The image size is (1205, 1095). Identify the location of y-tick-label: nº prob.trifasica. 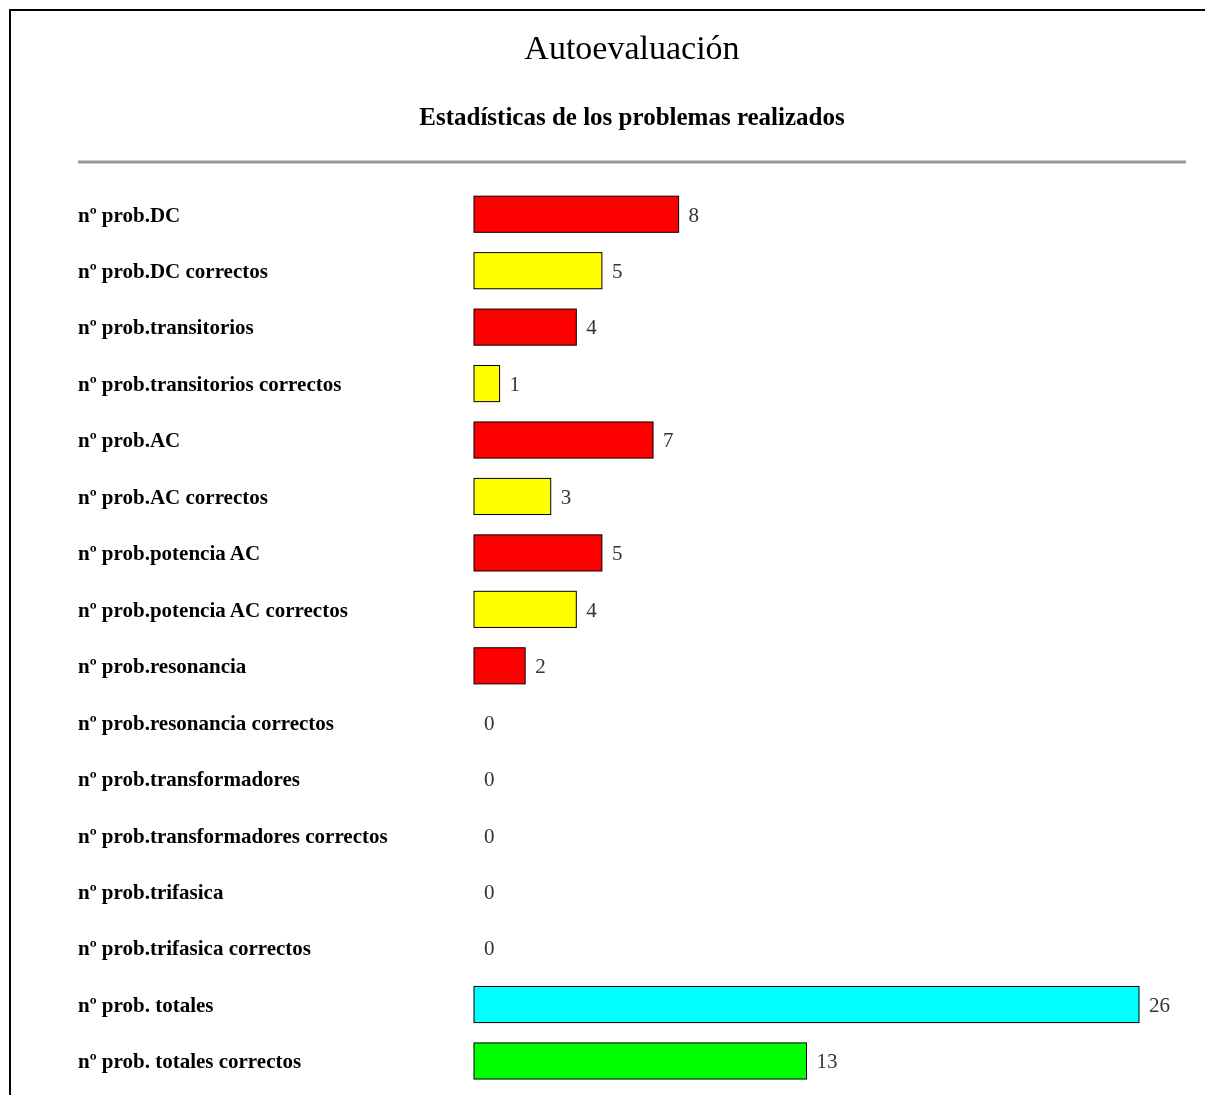
(151, 891).